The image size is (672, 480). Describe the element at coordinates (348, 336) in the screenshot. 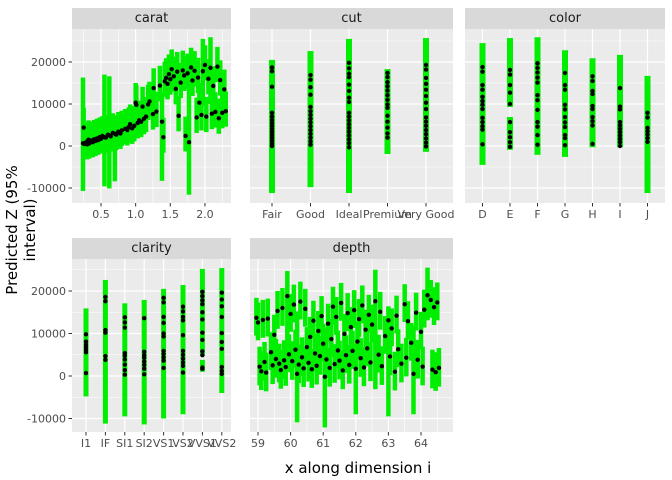

I see `depth-points` at that location.